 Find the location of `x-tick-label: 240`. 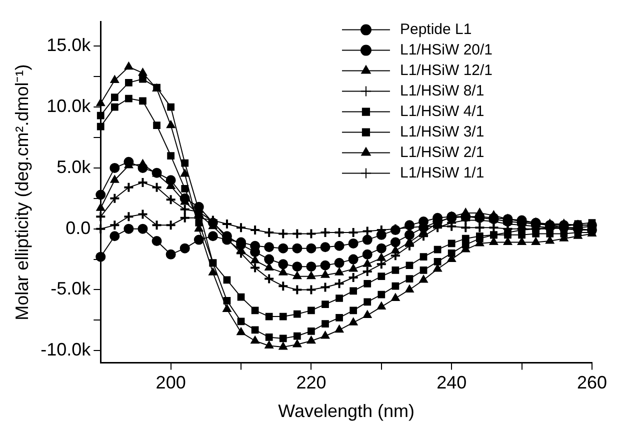

x-tick-label: 240 is located at coordinates (451, 382).